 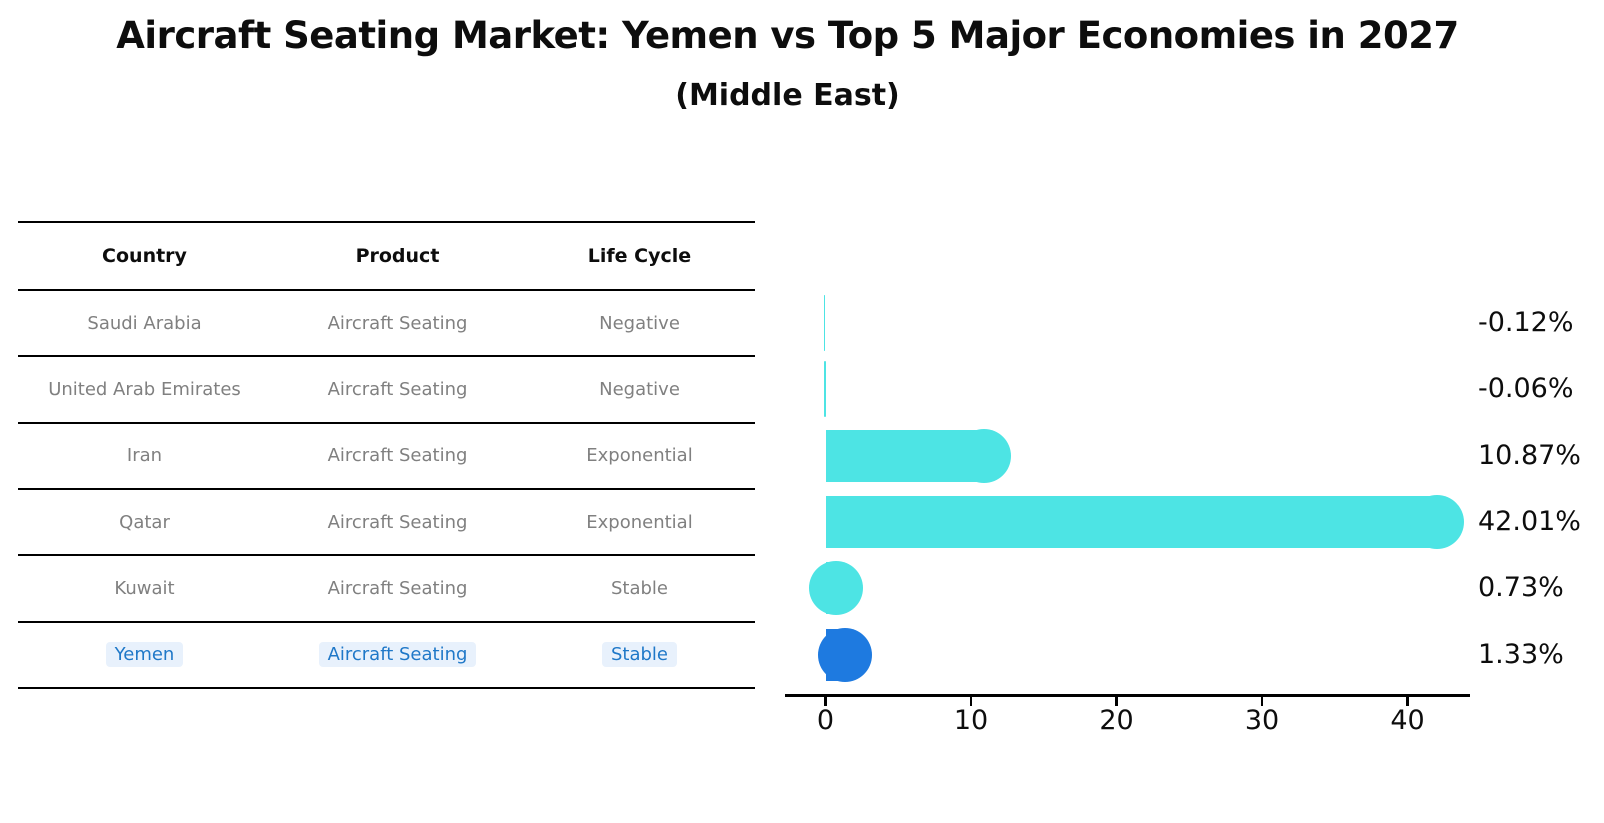 I want to click on x-axis, so click(x=1127, y=695).